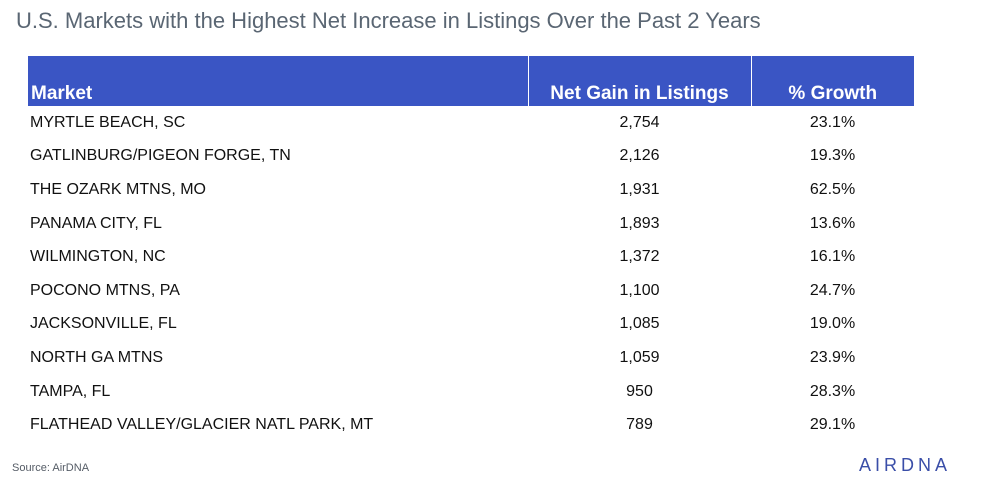 This screenshot has width=987, height=485. What do you see at coordinates (639, 81) in the screenshot?
I see `column-header-net-gain: Net Gain in Listings` at bounding box center [639, 81].